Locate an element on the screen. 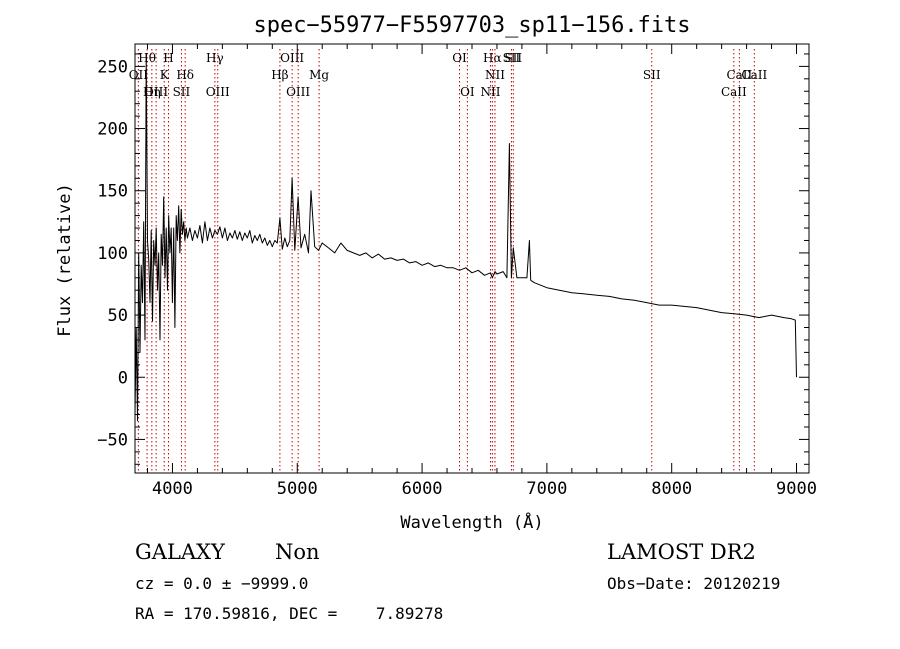 The height and width of the screenshot is (649, 900). x-tick-label: 5000 is located at coordinates (297, 489).